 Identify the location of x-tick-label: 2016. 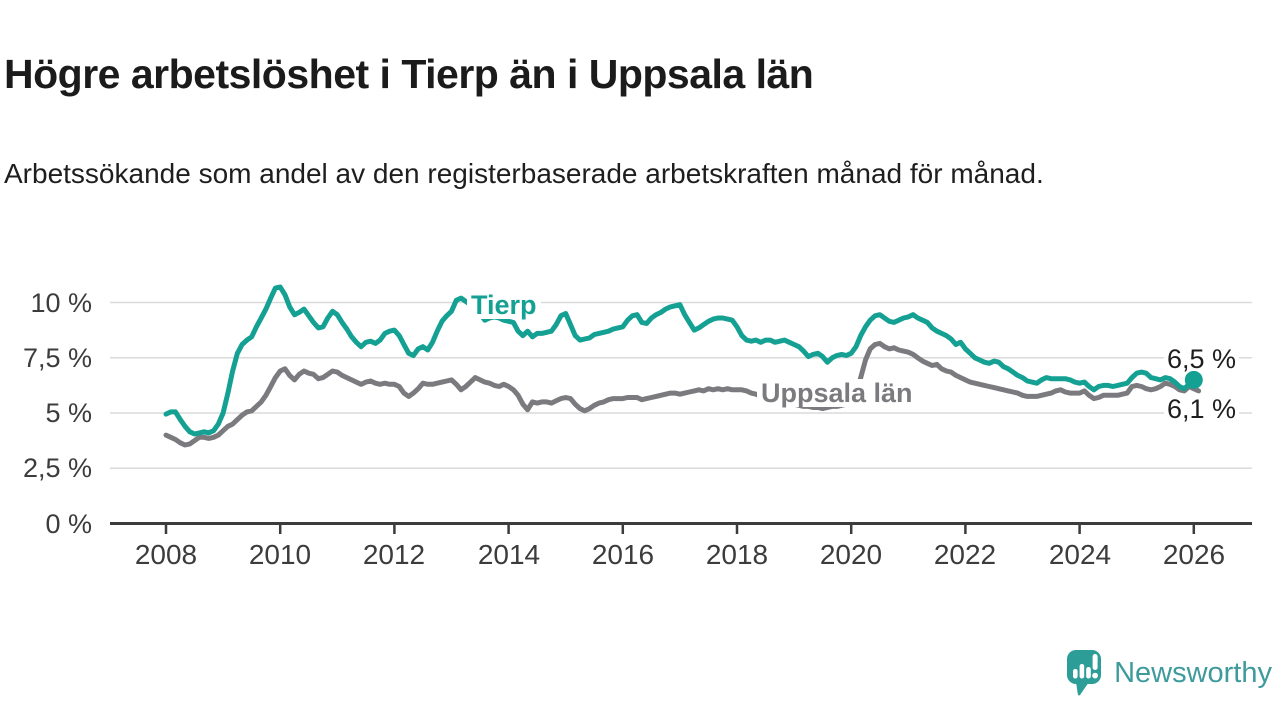
(623, 554).